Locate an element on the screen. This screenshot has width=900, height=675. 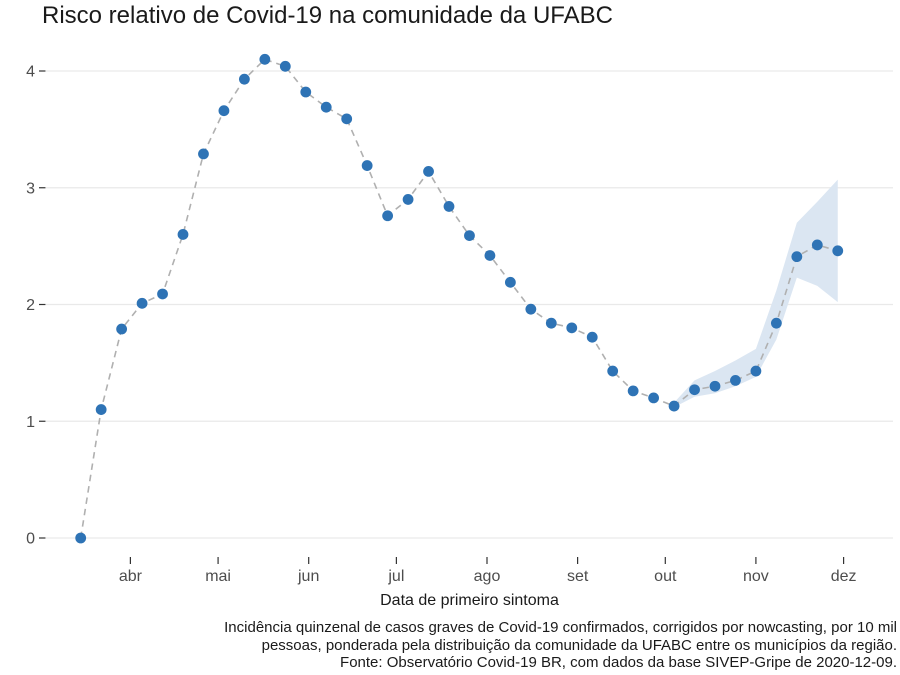
confidence-band is located at coordinates (756, 293).